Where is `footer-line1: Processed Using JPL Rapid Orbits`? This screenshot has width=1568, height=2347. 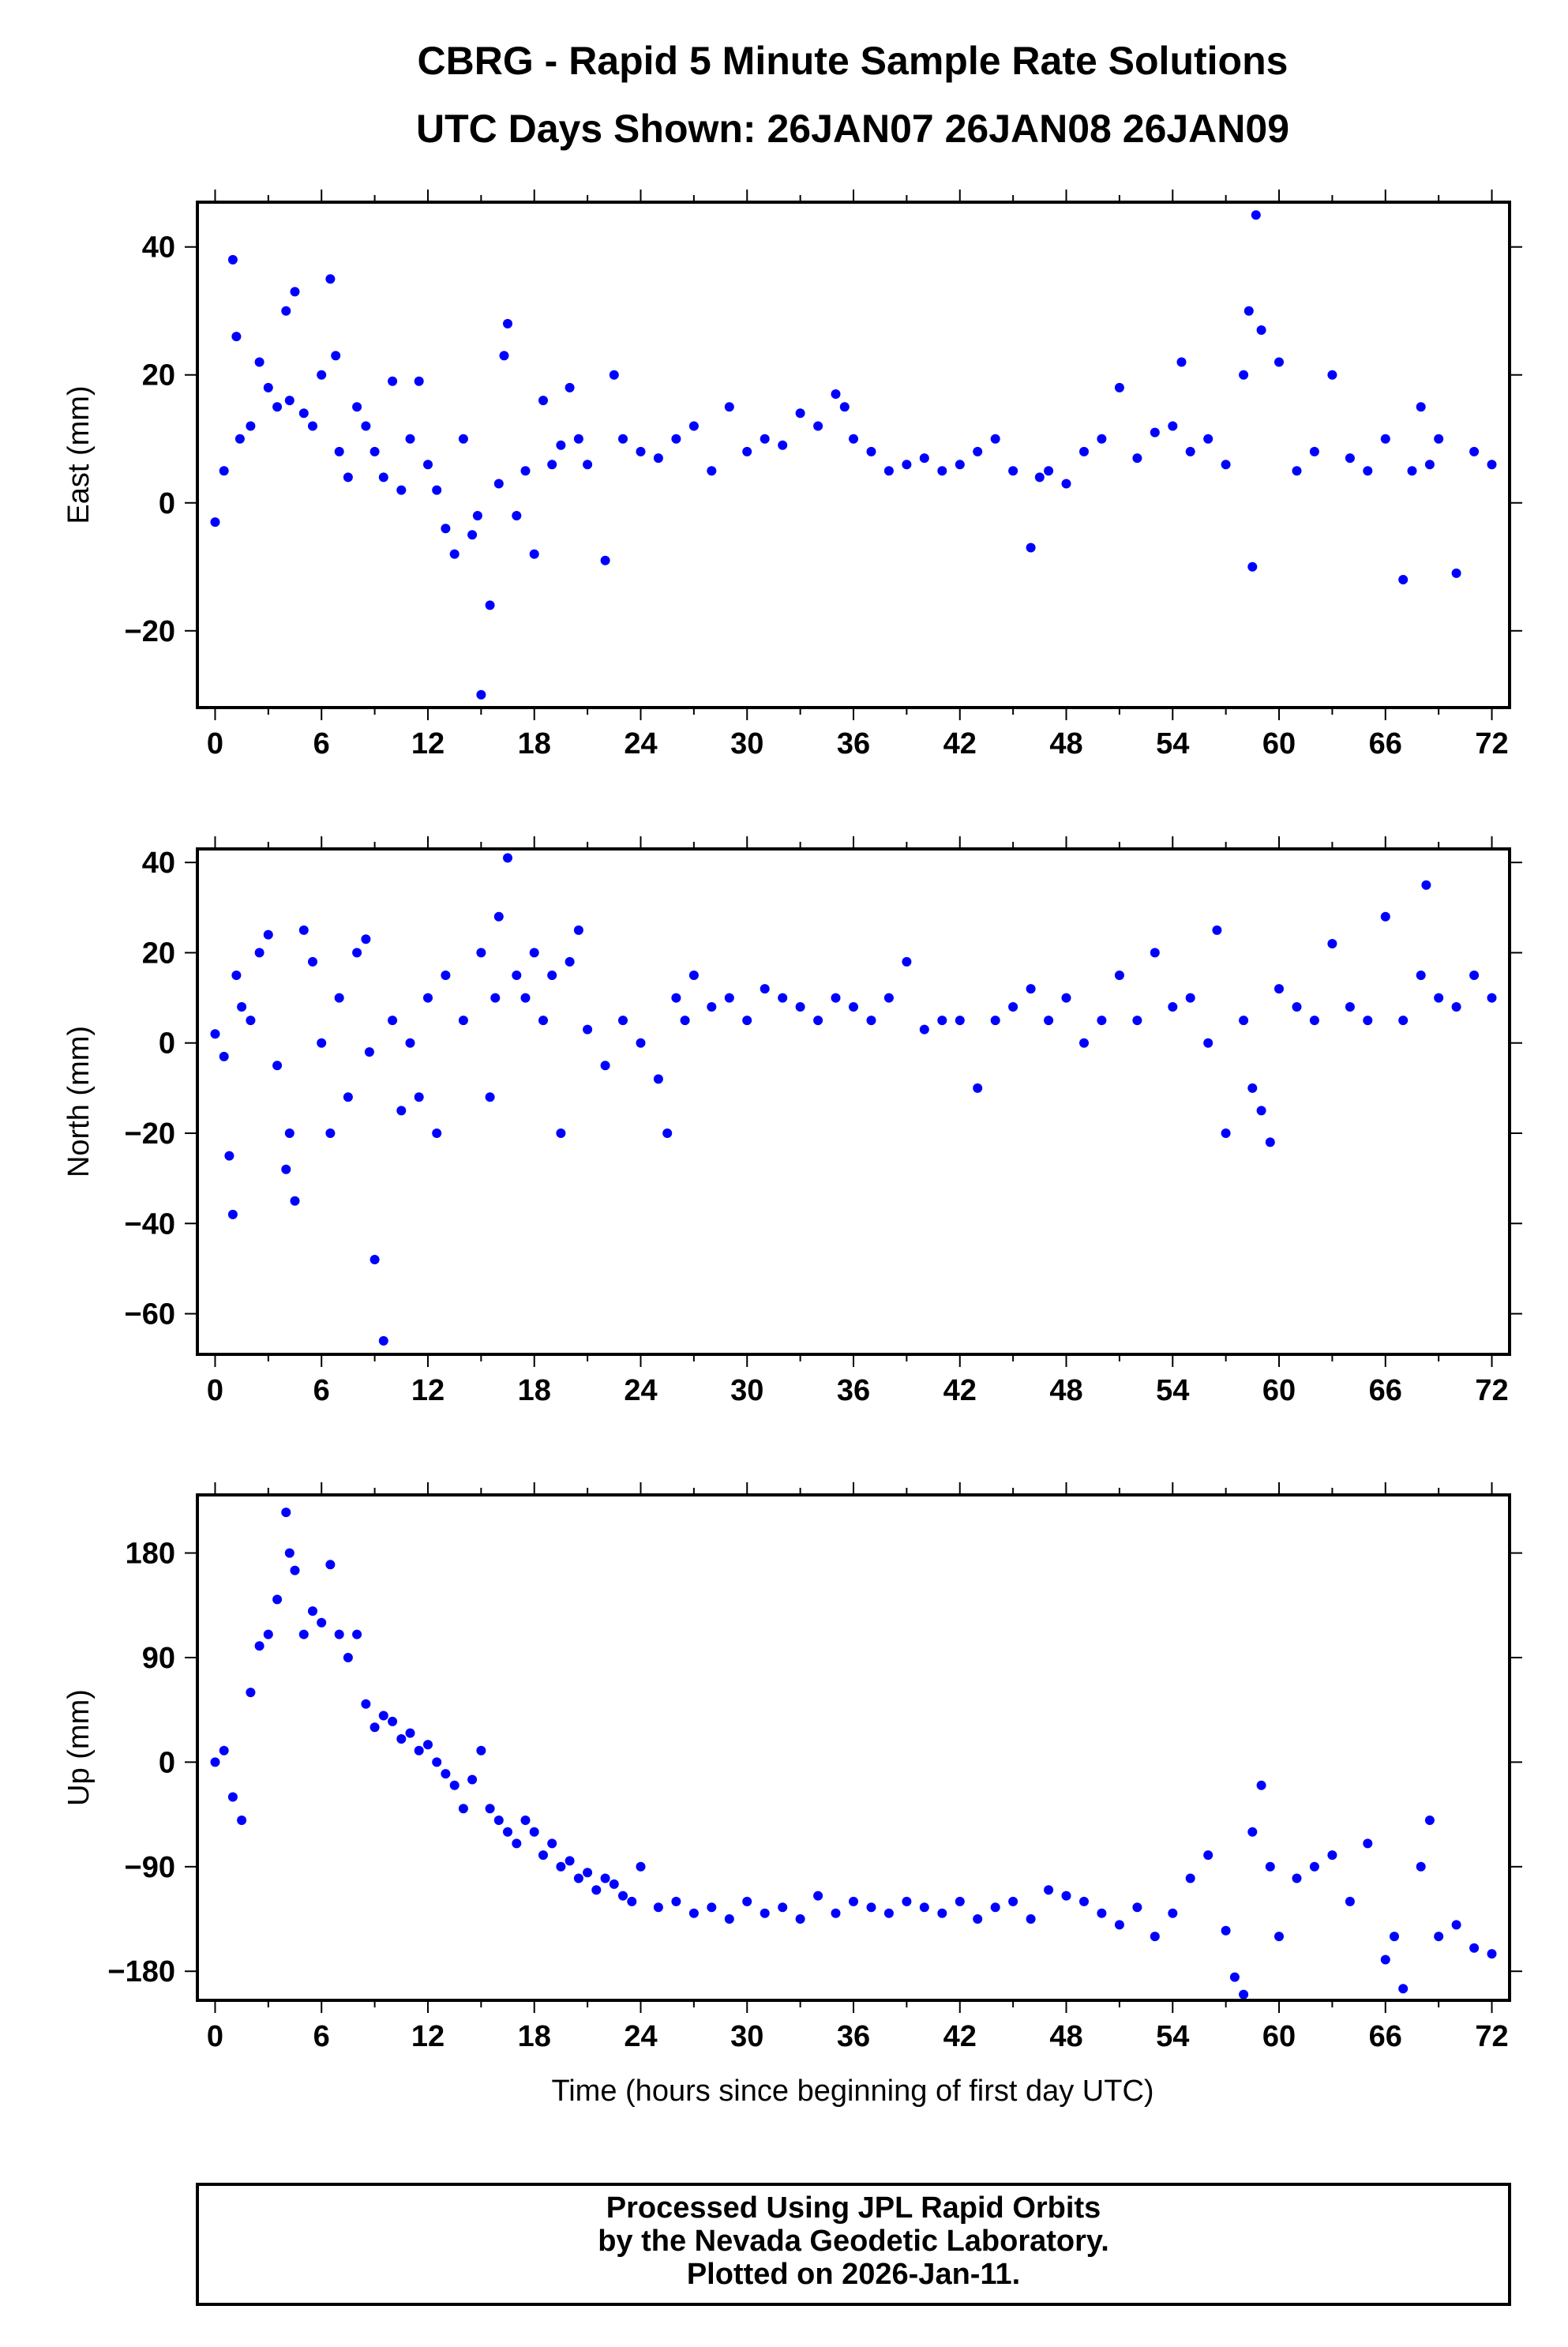
footer-line1: Processed Using JPL Rapid Orbits is located at coordinates (853, 2208).